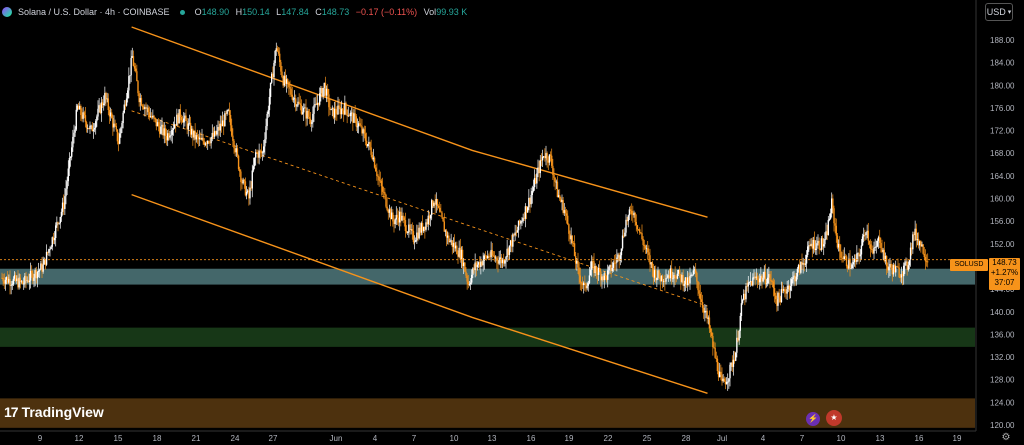 The height and width of the screenshot is (445, 1024). Describe the element at coordinates (54, 412) in the screenshot. I see `tradingview-logo: 17 TradingView` at that location.